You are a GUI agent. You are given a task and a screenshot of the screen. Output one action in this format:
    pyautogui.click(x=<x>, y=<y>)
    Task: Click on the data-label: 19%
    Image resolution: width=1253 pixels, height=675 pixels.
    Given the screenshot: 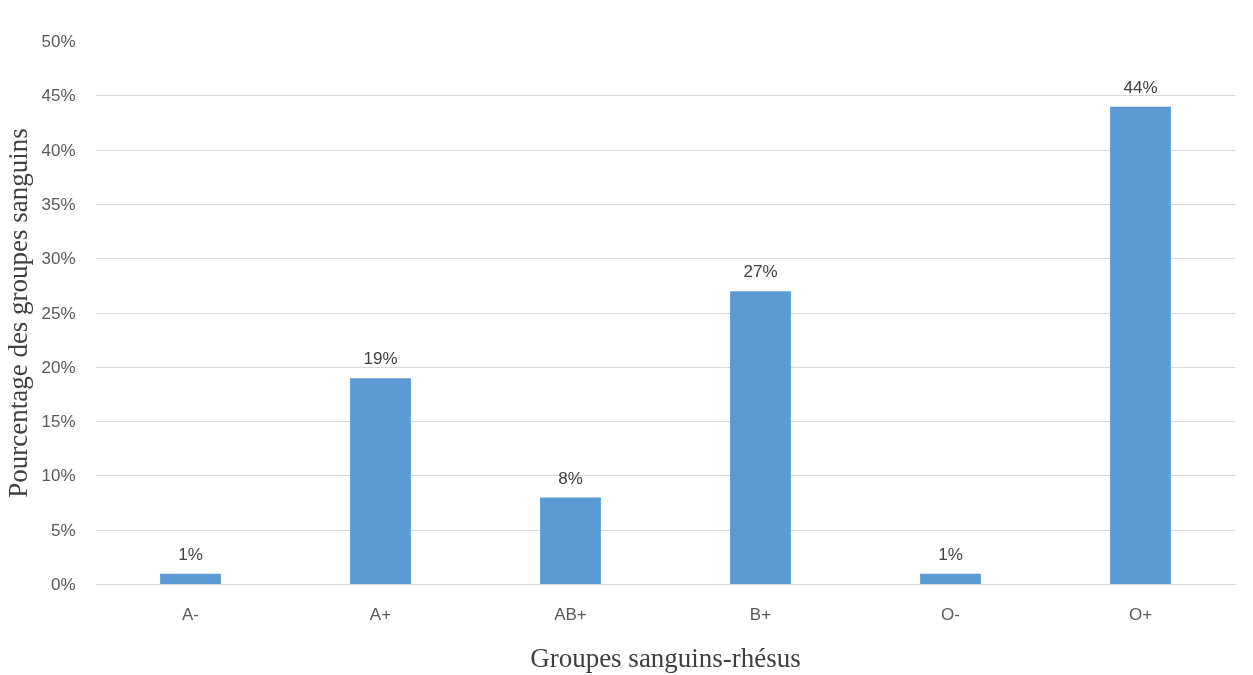 What is the action you would take?
    pyautogui.click(x=380, y=359)
    